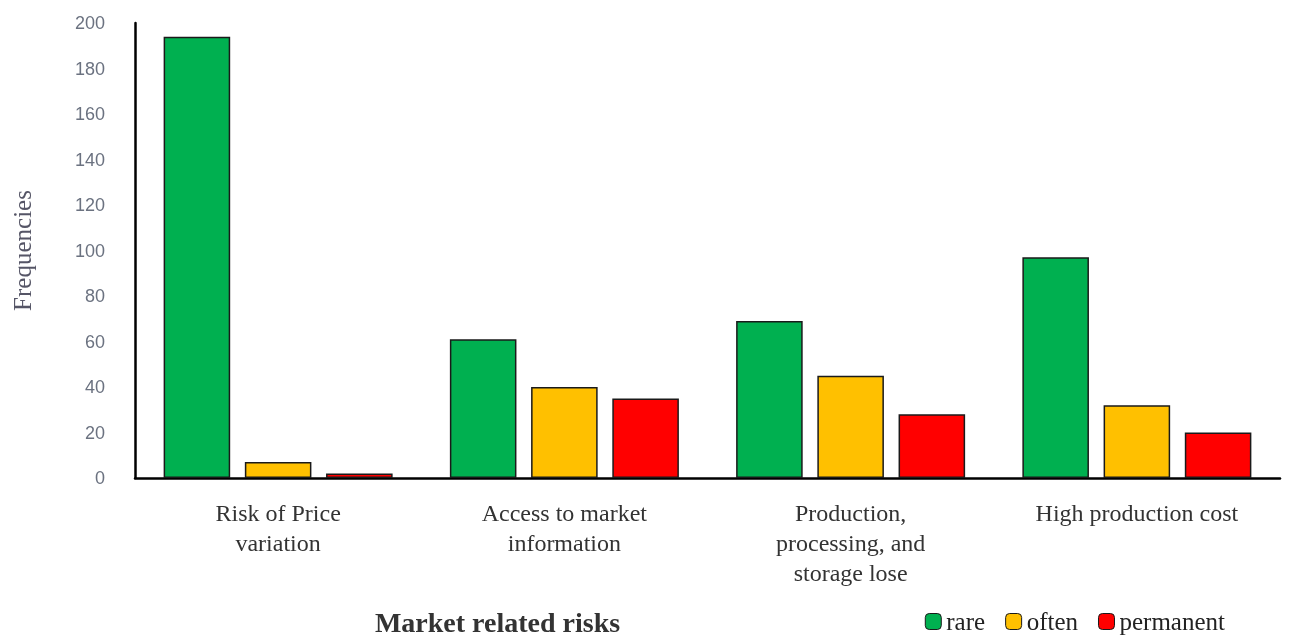 The height and width of the screenshot is (641, 1290). What do you see at coordinates (89, 205) in the screenshot?
I see `y-tick-label: 120` at bounding box center [89, 205].